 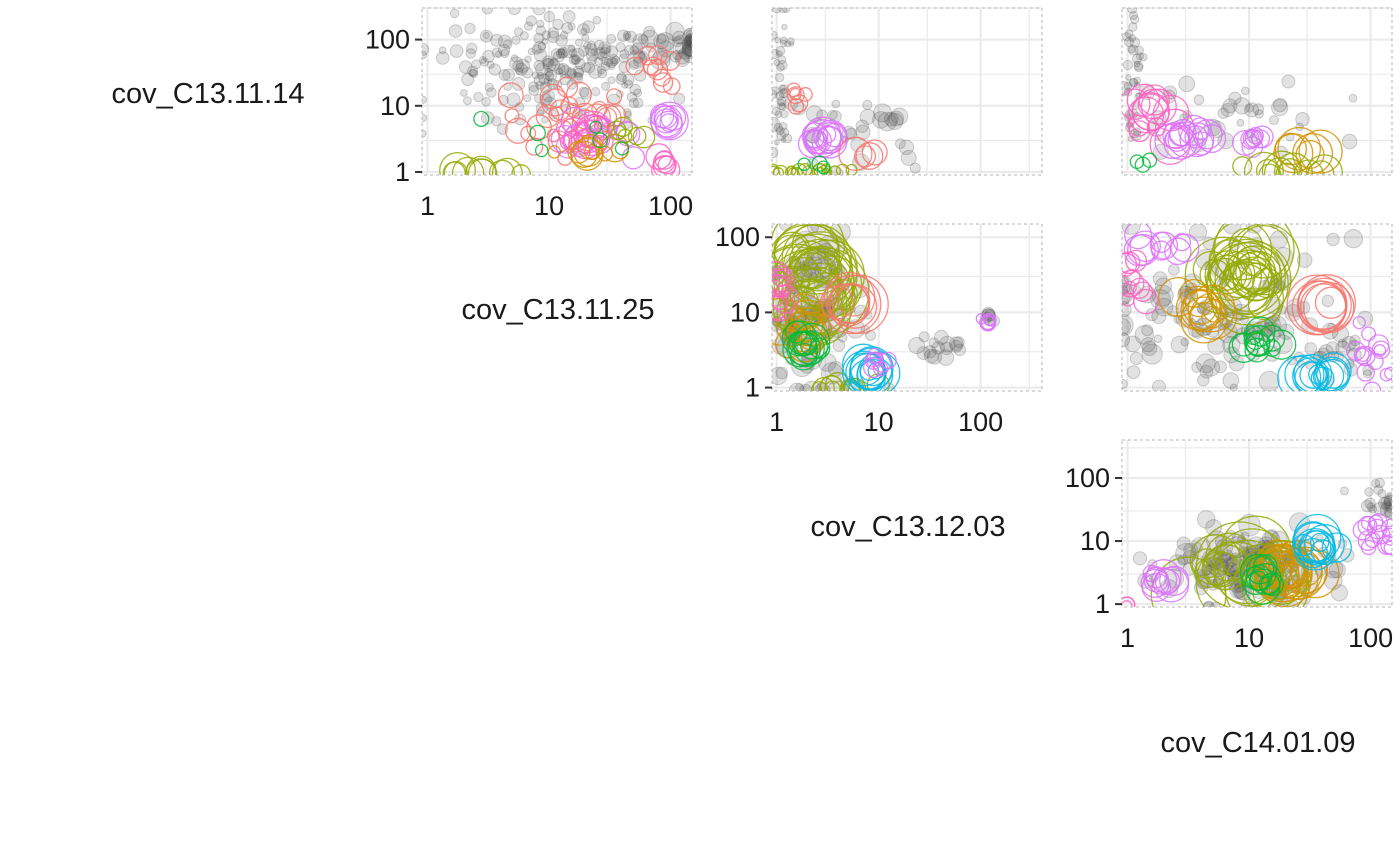 What do you see at coordinates (557, 91) in the screenshot?
I see `panel-points` at bounding box center [557, 91].